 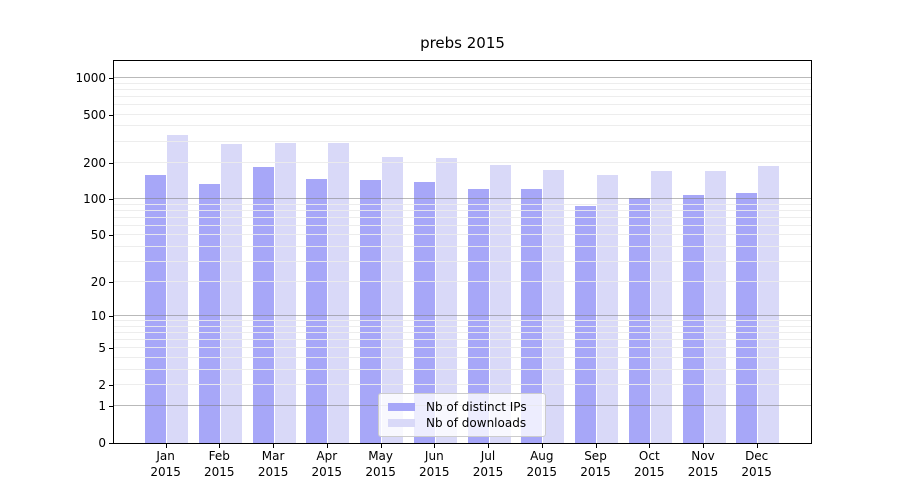 What do you see at coordinates (102, 348) in the screenshot?
I see `y-tick-label: 5` at bounding box center [102, 348].